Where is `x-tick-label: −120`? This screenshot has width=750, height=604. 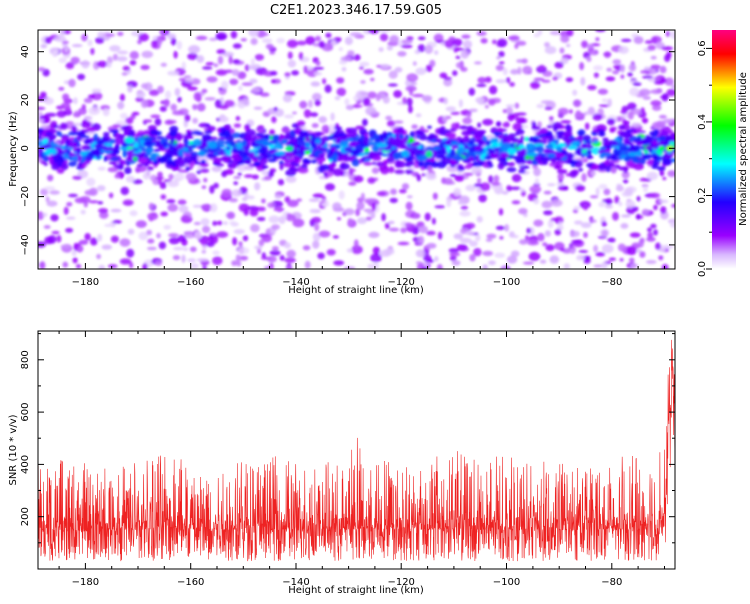 x-tick-label: −120 is located at coordinates (400, 282).